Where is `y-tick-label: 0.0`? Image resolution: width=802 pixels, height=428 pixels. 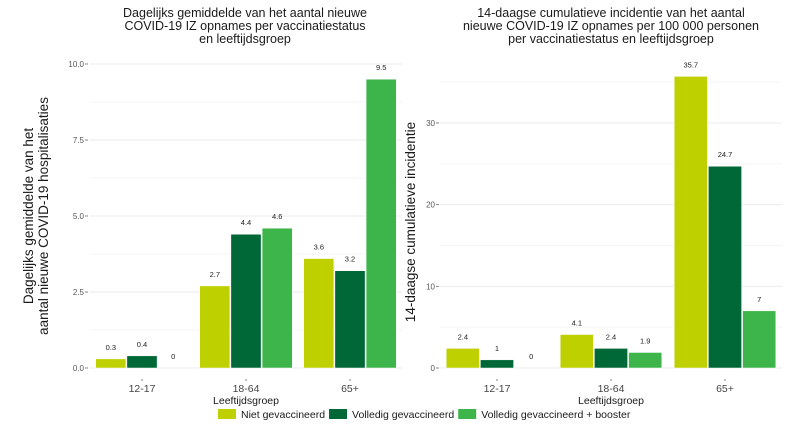
y-tick-label: 0.0 is located at coordinates (79, 368).